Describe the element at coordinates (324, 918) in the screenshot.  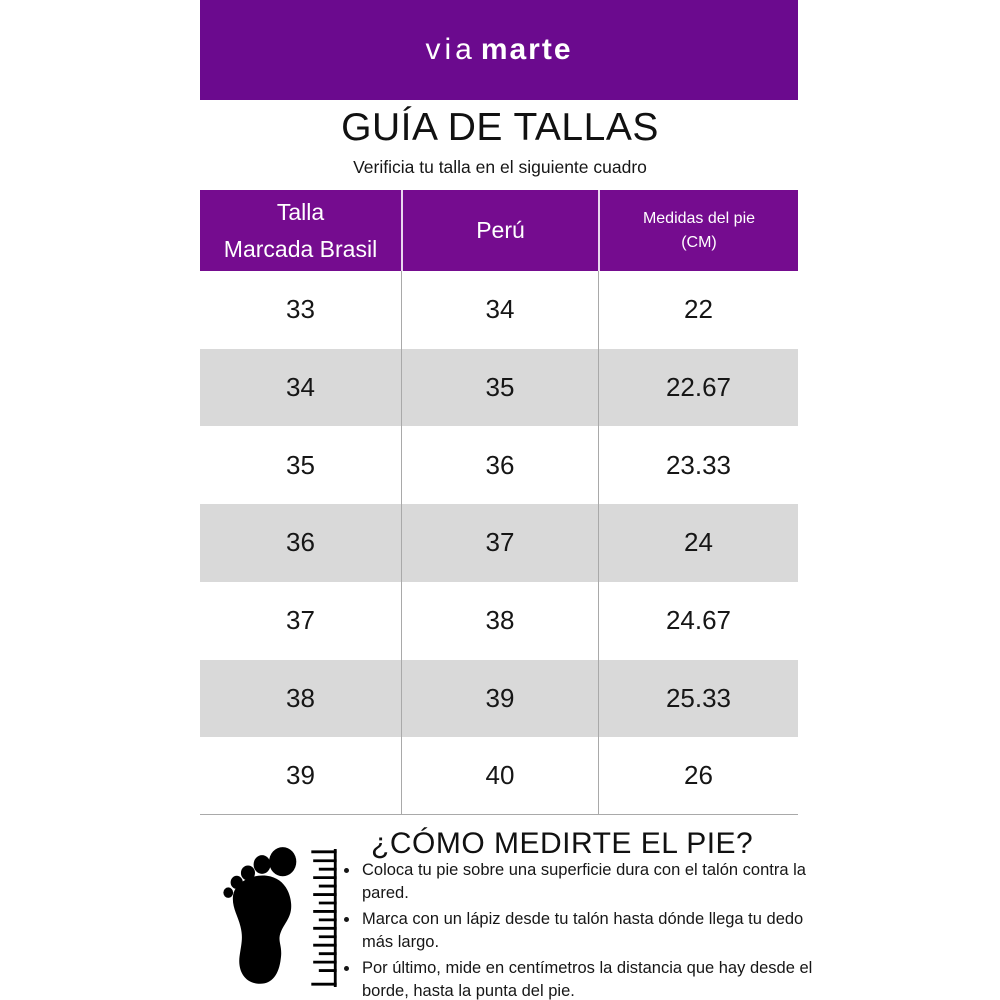
I see `ruler-icon` at that location.